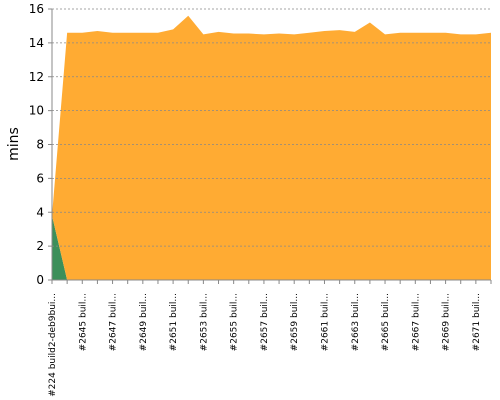 This screenshot has height=400, width=500. Describe the element at coordinates (36, 77) in the screenshot. I see `y-tick-label: 12` at that location.